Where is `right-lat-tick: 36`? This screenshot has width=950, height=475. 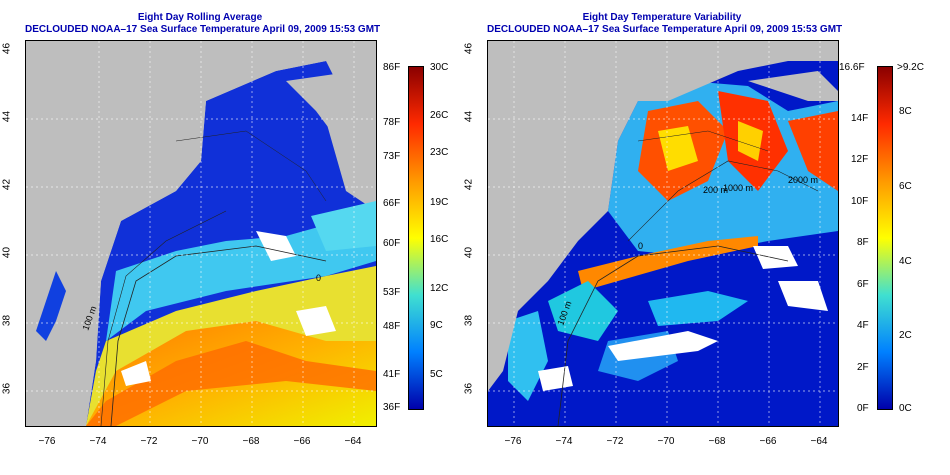 right-lat-tick: 36 is located at coordinates (469, 388).